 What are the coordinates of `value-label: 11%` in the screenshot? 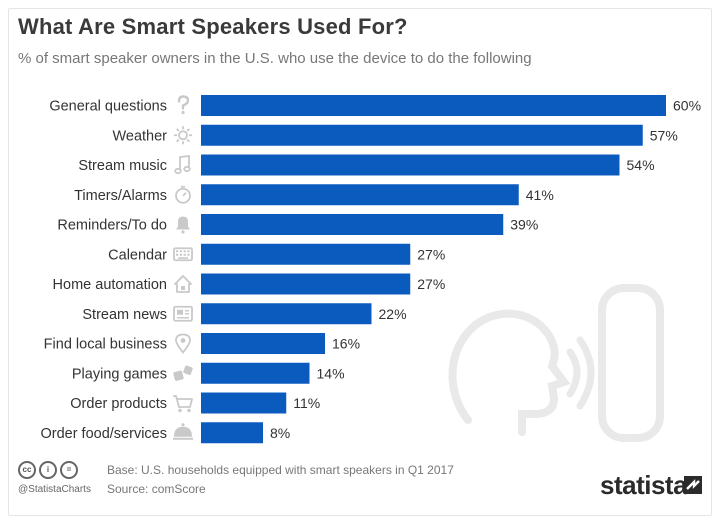 It's located at (306, 403).